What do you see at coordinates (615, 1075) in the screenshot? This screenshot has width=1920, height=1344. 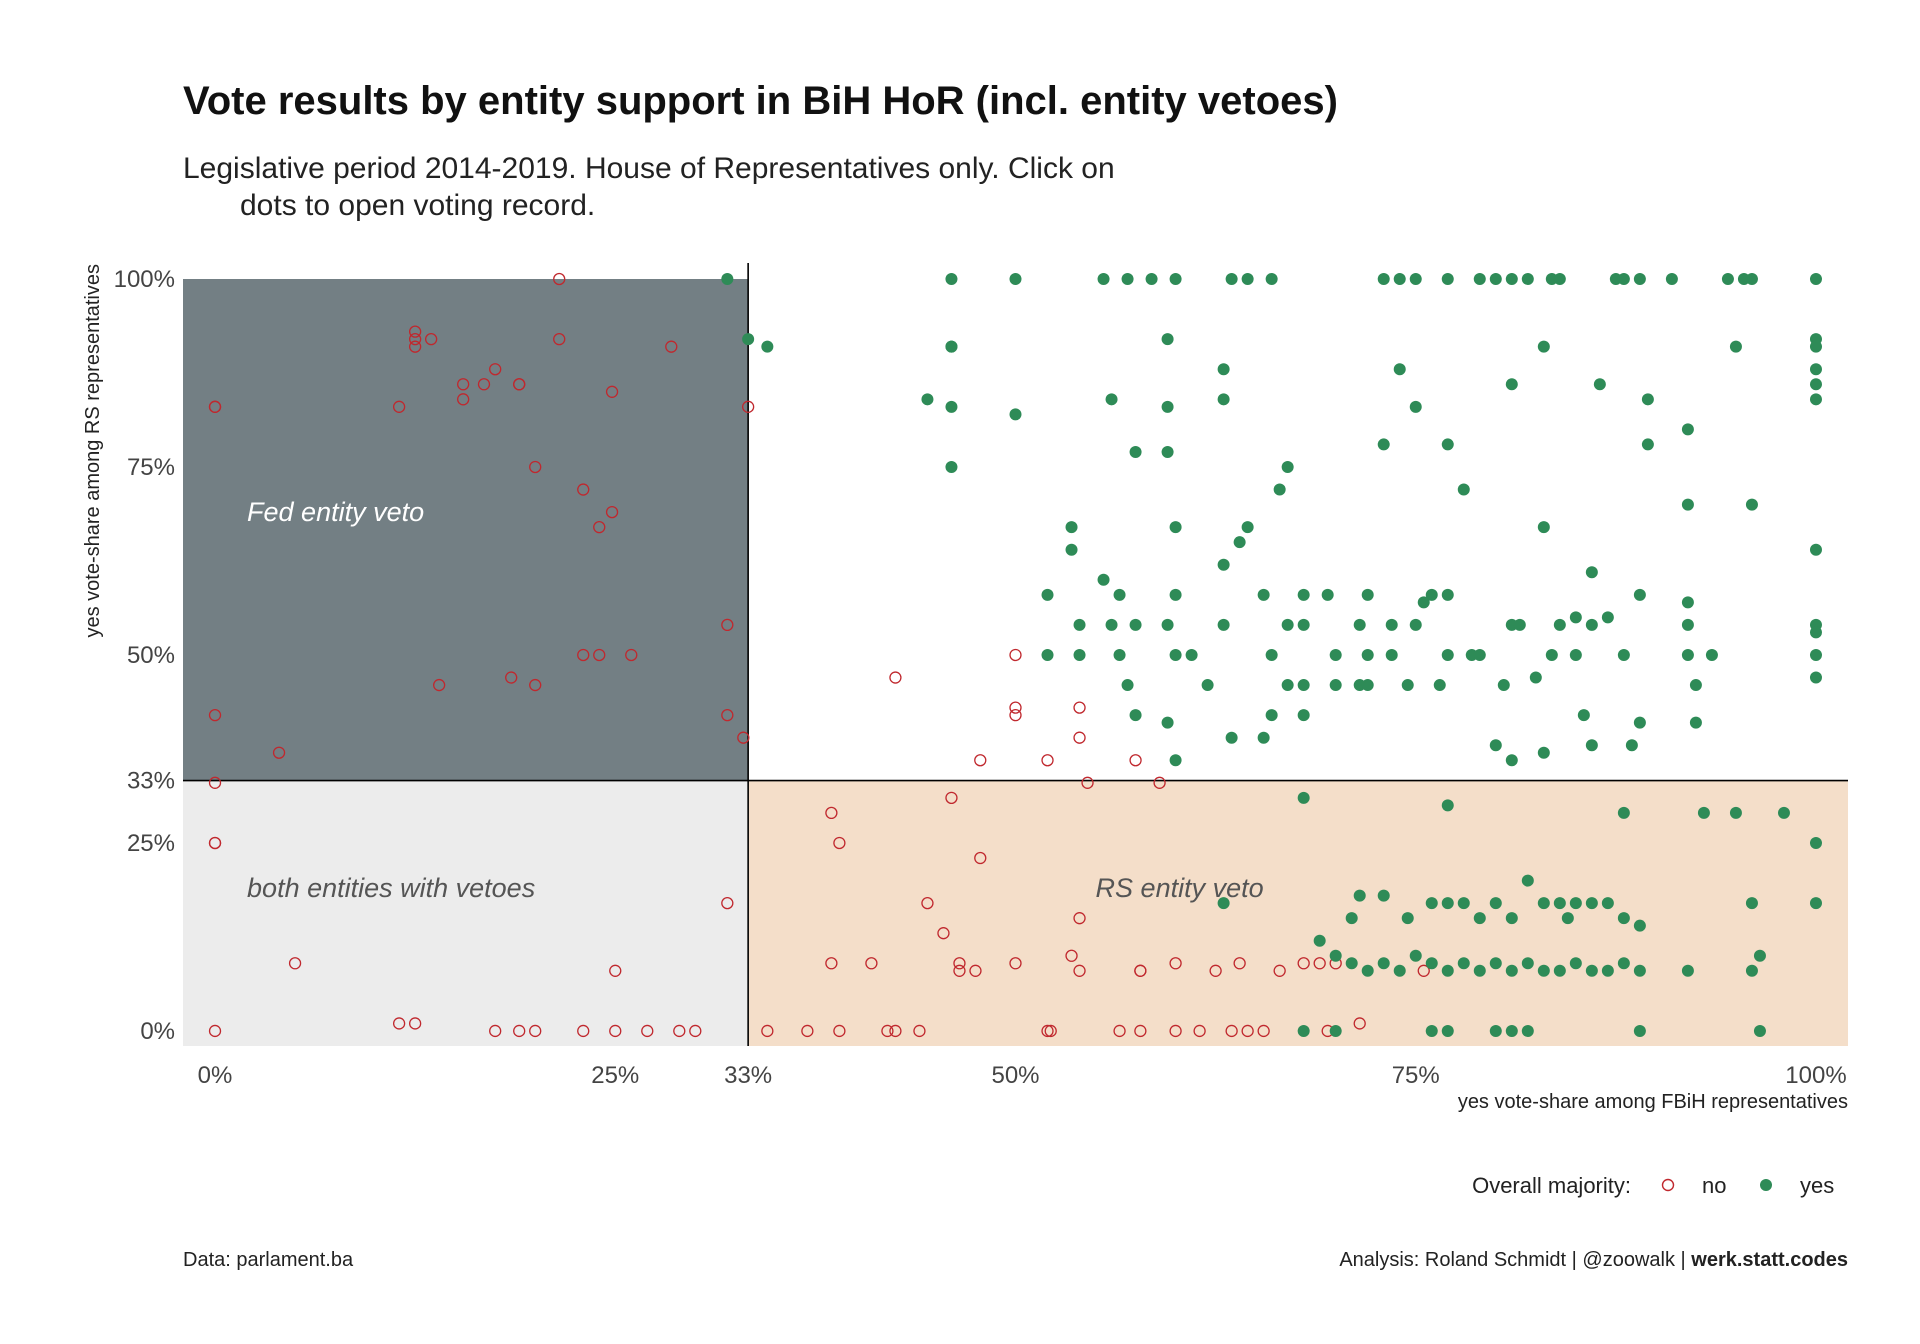 I see `x-tick-25: 25%` at bounding box center [615, 1075].